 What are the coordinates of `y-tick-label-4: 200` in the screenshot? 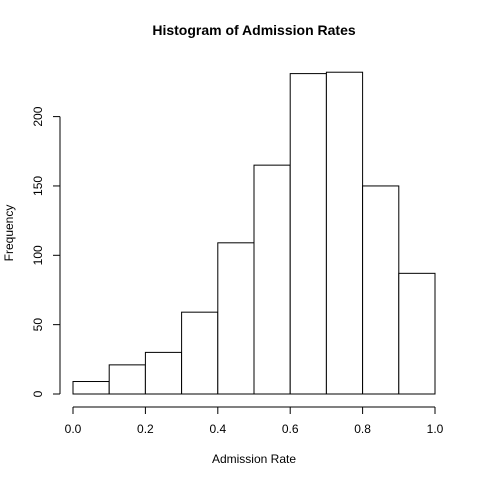 It's located at (38, 116).